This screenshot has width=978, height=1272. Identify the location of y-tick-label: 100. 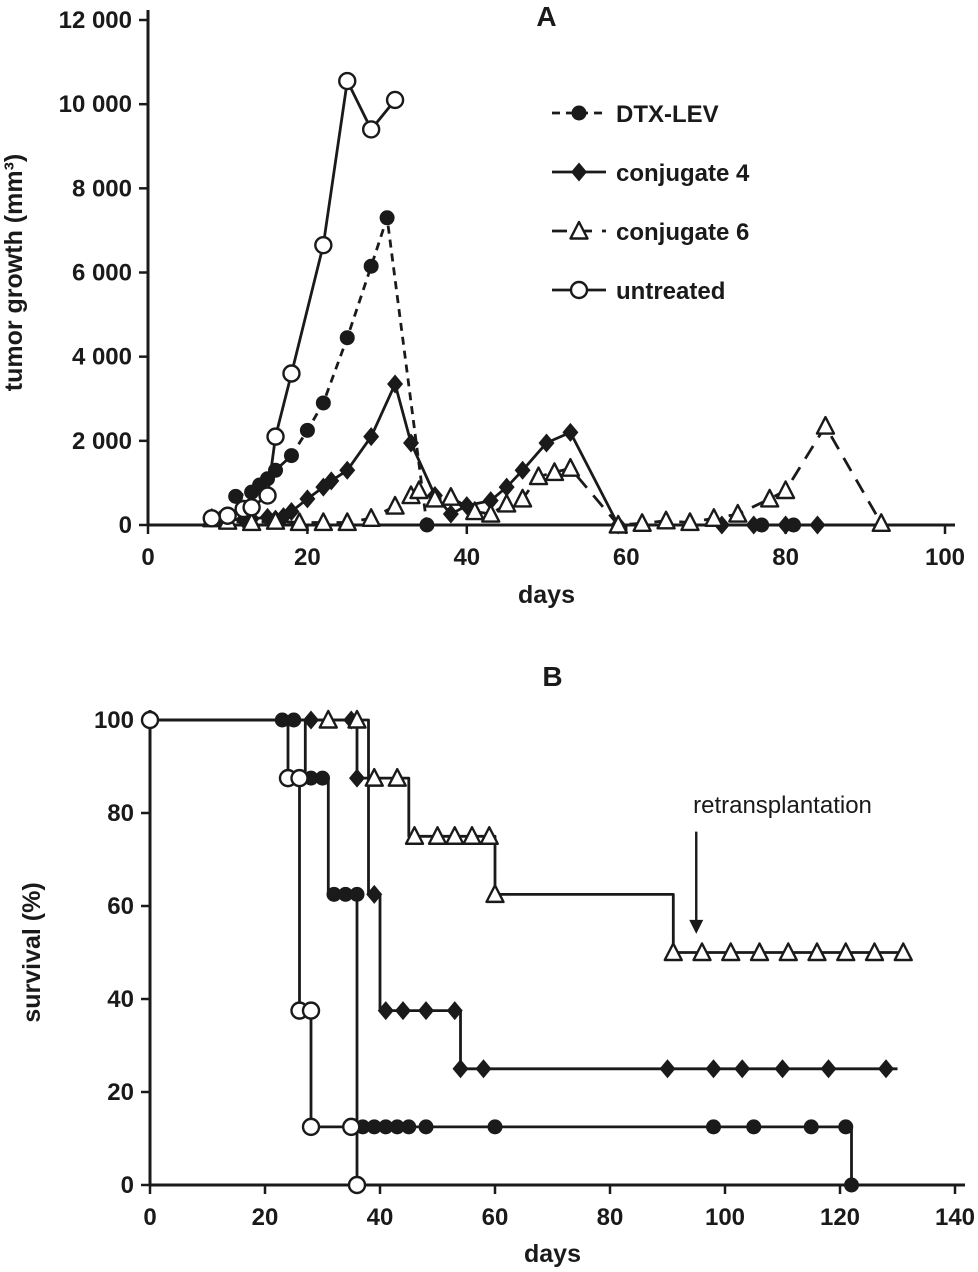
(114, 720).